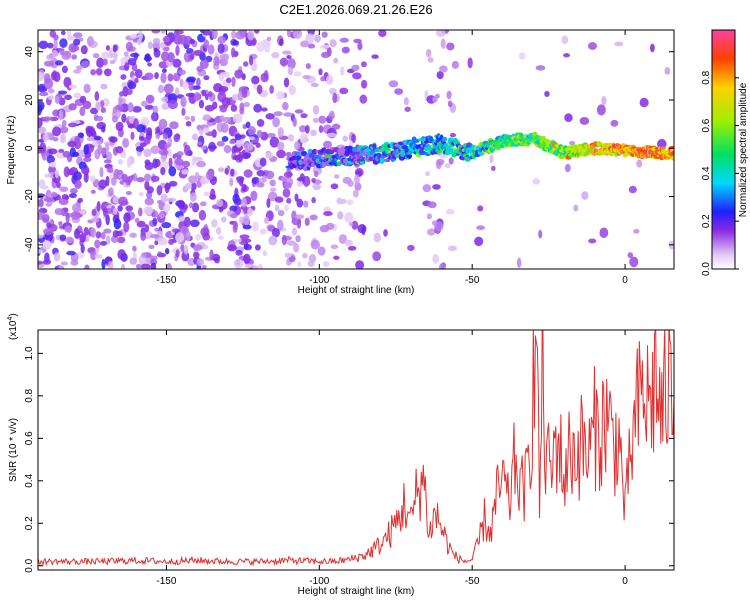 The height and width of the screenshot is (600, 750). Describe the element at coordinates (29, 244) in the screenshot. I see `spectrogram-y-tick-label: -40` at that location.